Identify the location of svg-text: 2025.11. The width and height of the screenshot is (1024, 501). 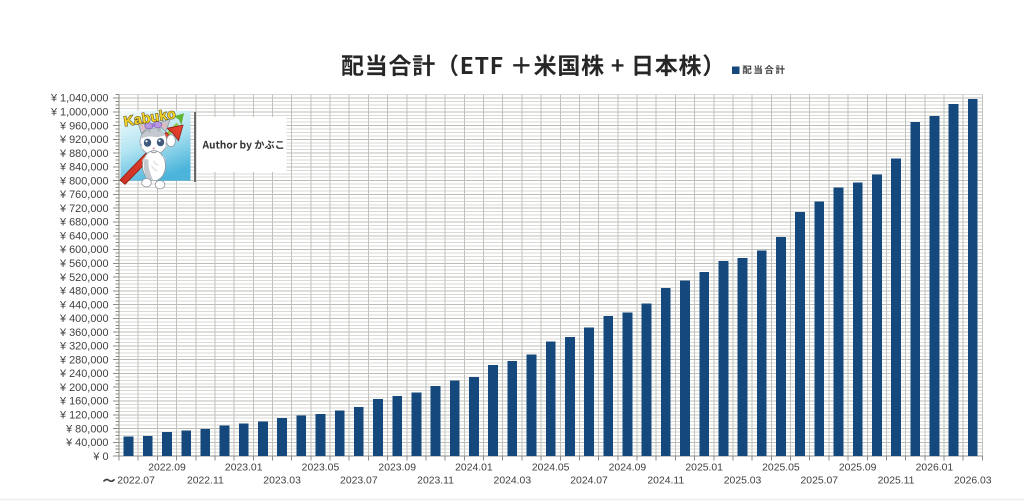
(896, 481).